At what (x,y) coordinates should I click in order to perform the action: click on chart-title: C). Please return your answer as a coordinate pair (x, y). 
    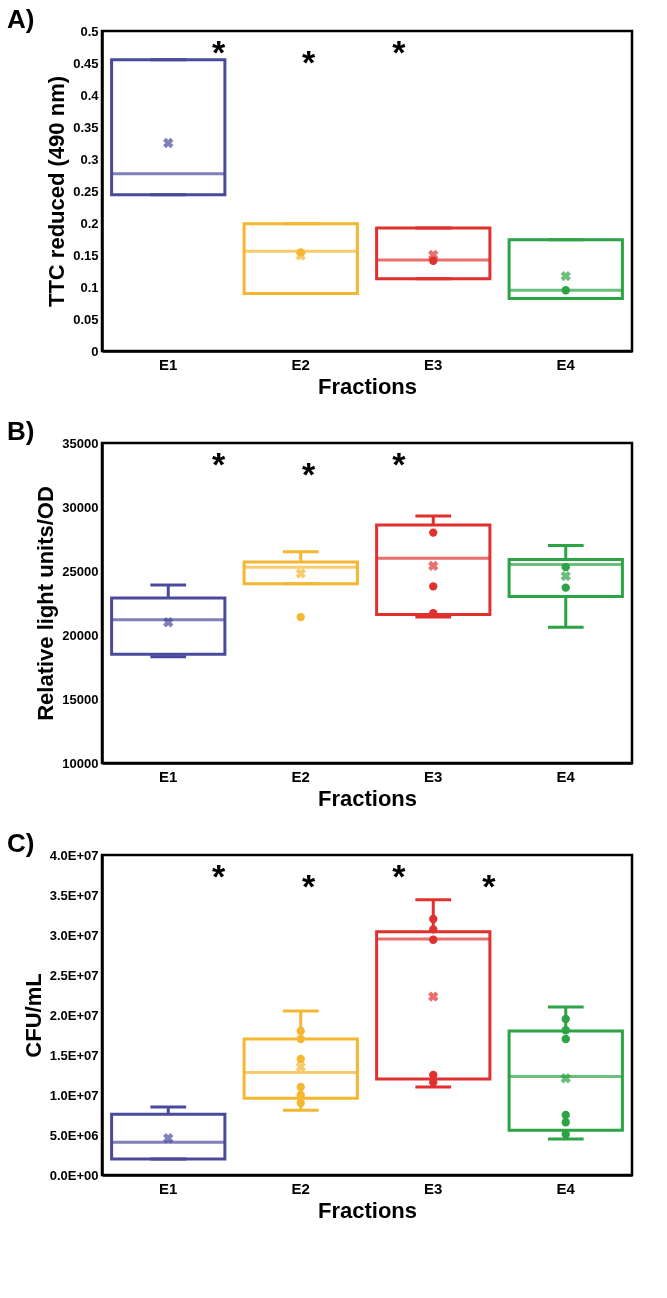
    Looking at the image, I should click on (21, 843).